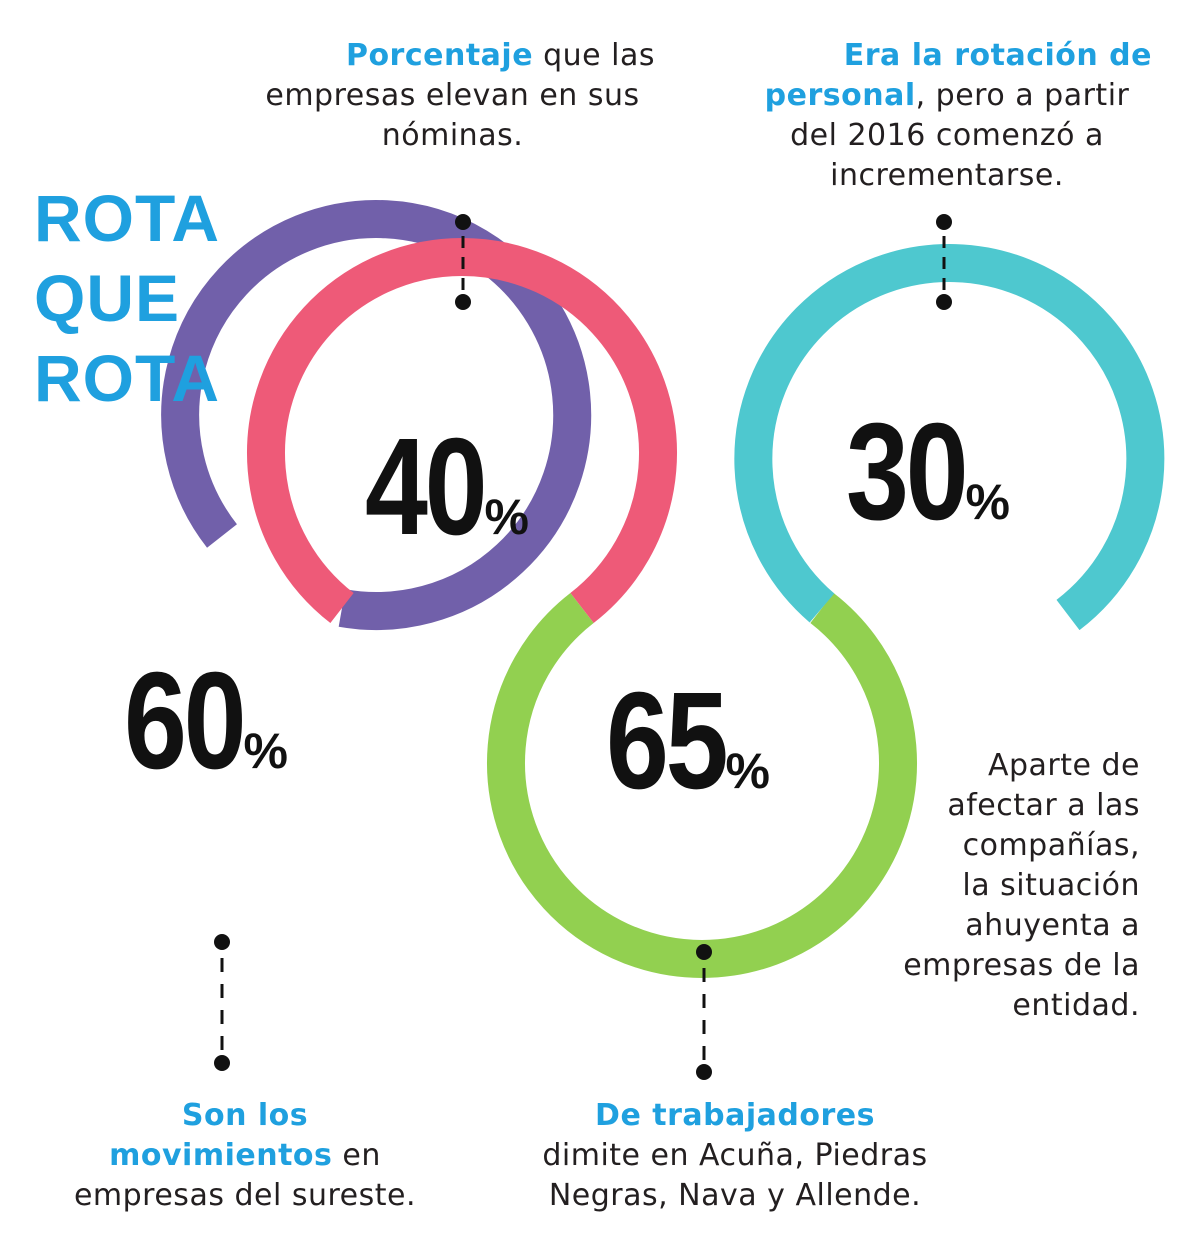 The width and height of the screenshot is (1200, 1257). Describe the element at coordinates (1043, 805) in the screenshot. I see `caption-aparte-line2: afectar a las` at that location.